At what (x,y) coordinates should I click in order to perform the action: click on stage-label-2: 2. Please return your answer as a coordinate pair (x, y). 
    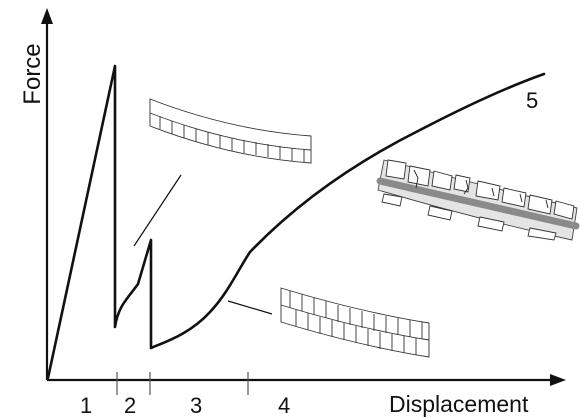
    Looking at the image, I should click on (130, 405).